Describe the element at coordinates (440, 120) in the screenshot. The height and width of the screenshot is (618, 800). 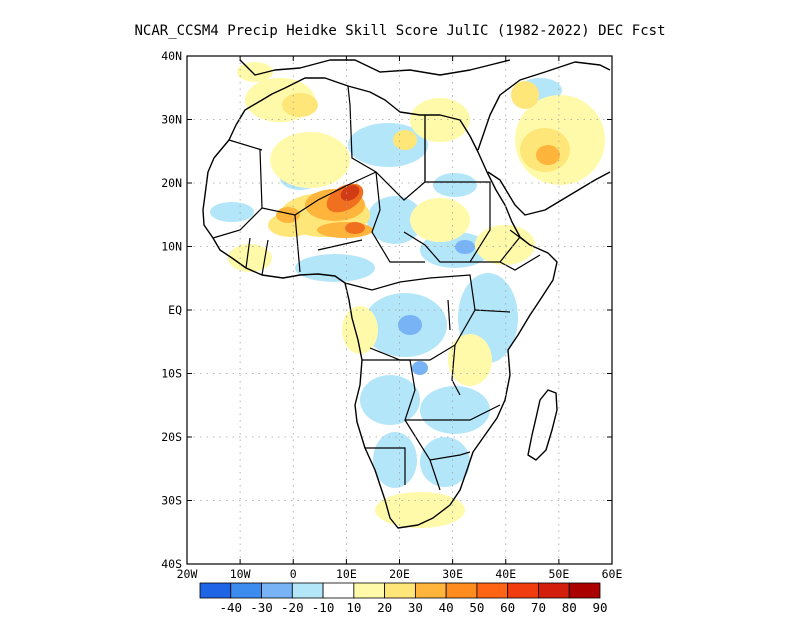
I see `shade-pos-egypt` at that location.